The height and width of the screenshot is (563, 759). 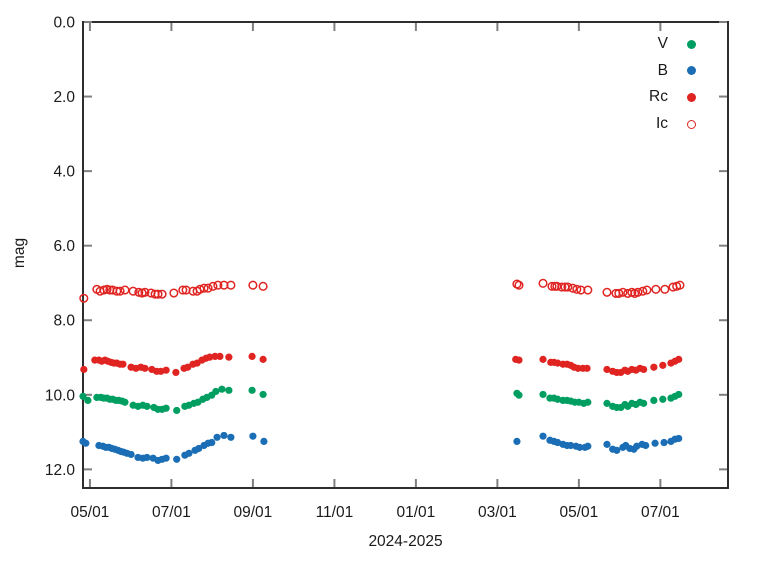 I want to click on y-tick-label: 4.0, so click(x=64, y=172).